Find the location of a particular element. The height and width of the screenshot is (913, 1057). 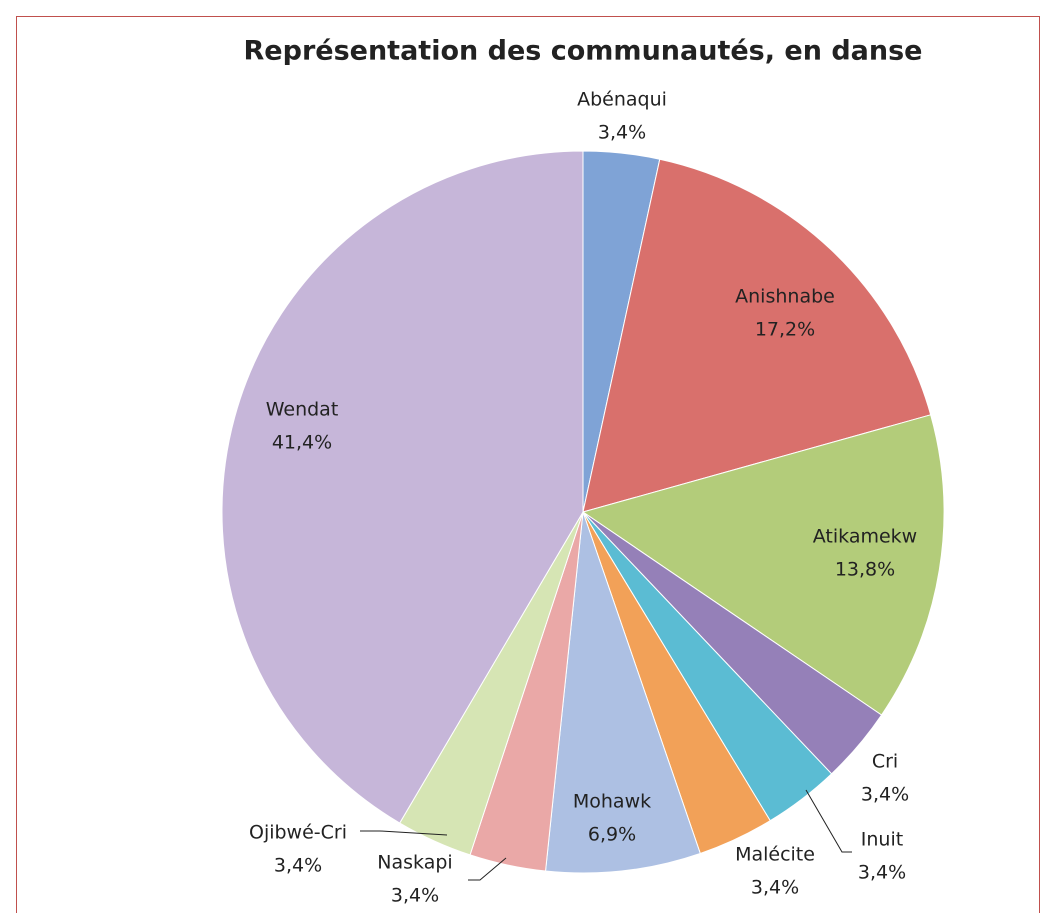

slice-label: Ojibwé-Cri is located at coordinates (298, 833).